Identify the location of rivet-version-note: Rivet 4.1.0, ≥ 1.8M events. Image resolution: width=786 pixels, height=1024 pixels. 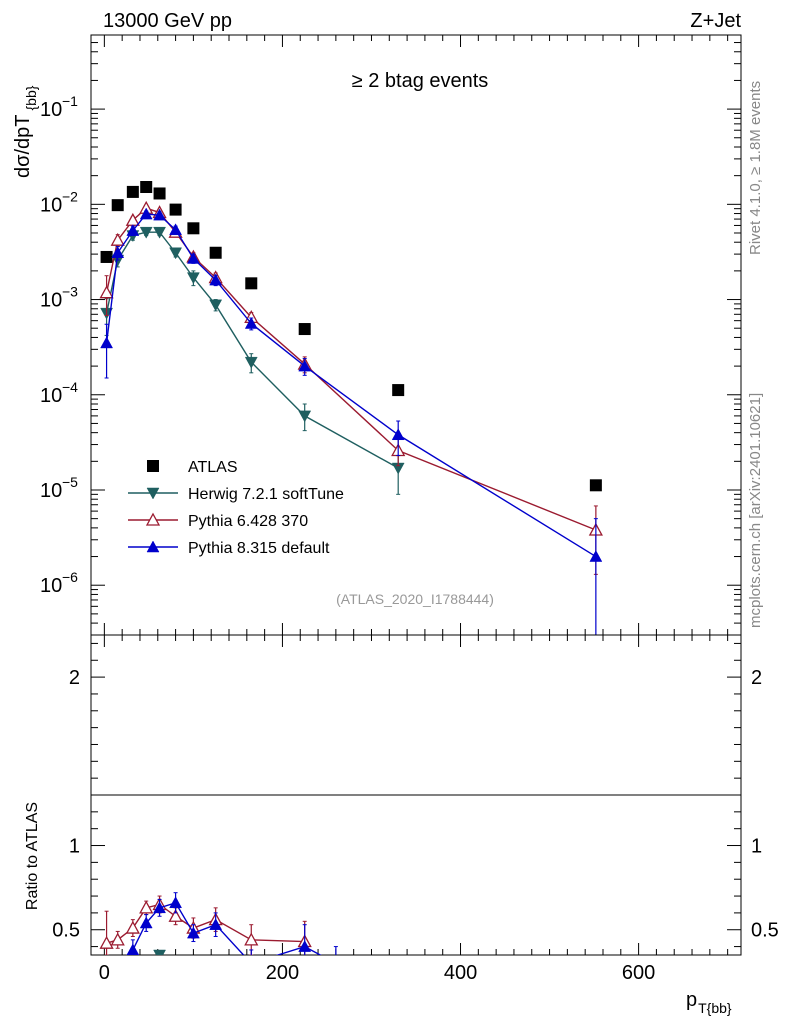
(755, 168).